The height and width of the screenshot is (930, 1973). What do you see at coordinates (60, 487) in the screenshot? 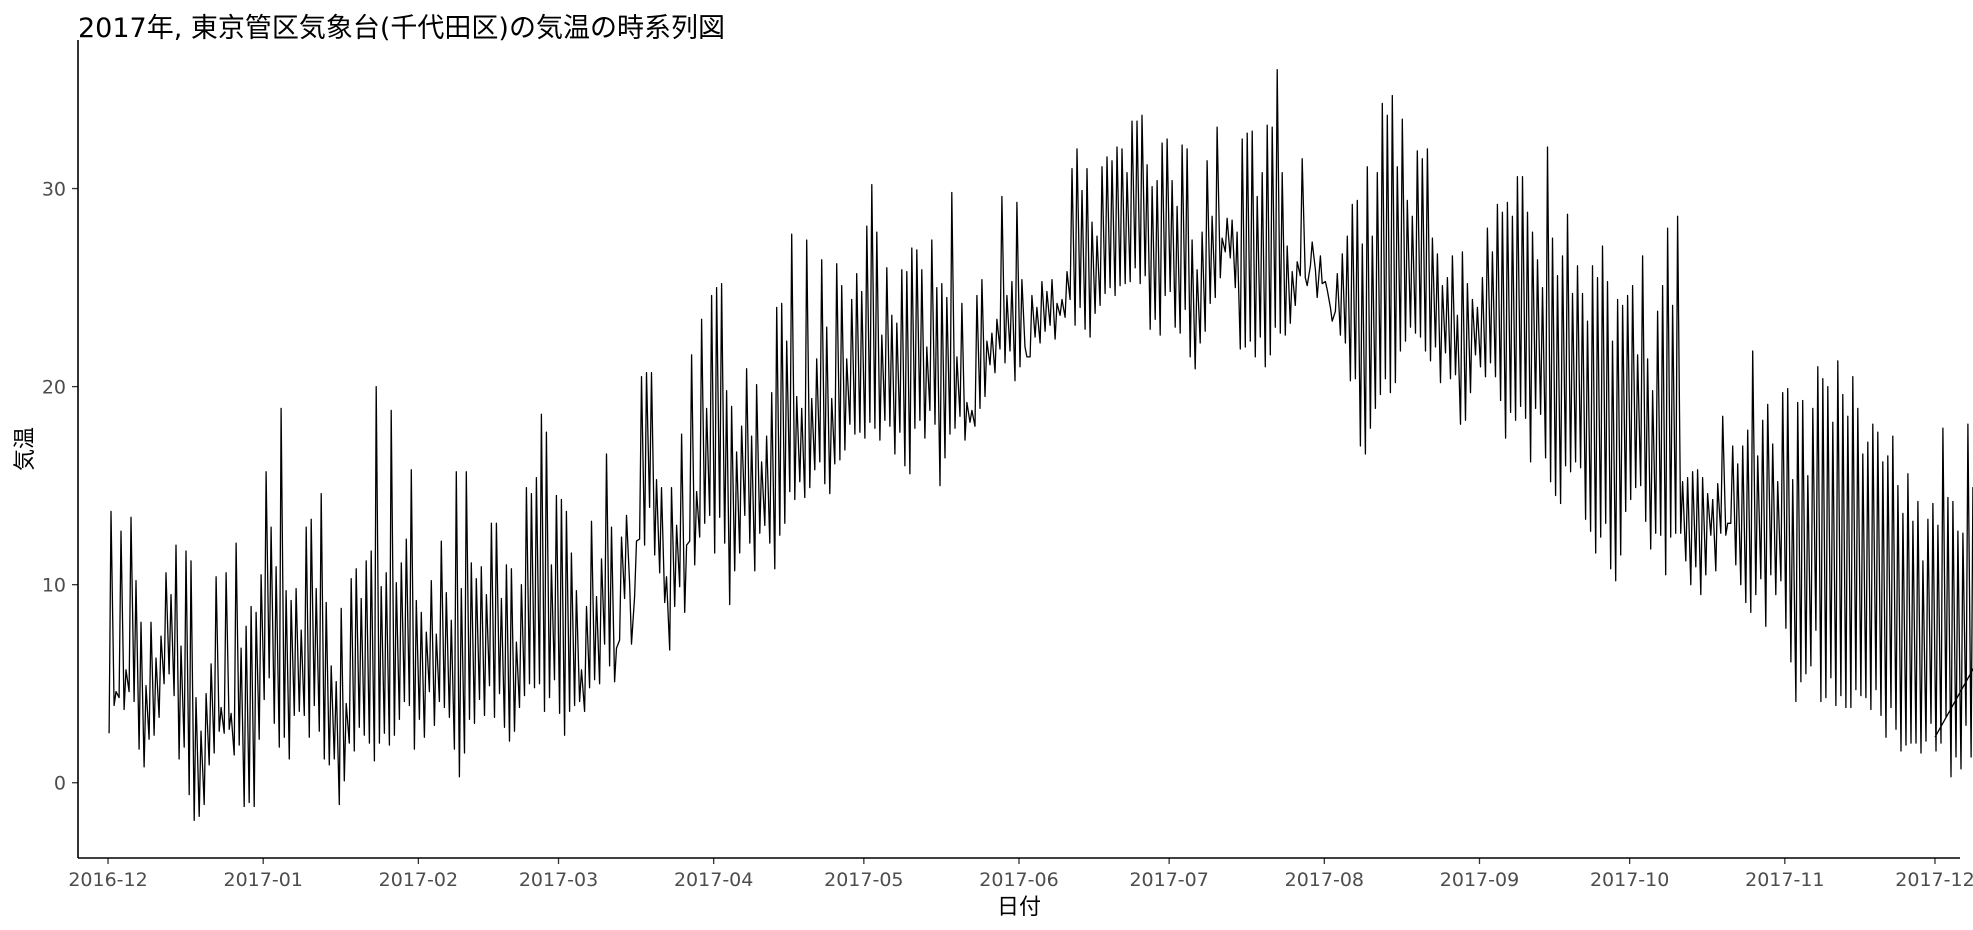
I see `y-axis-ticks: 0 10 20 30` at bounding box center [60, 487].